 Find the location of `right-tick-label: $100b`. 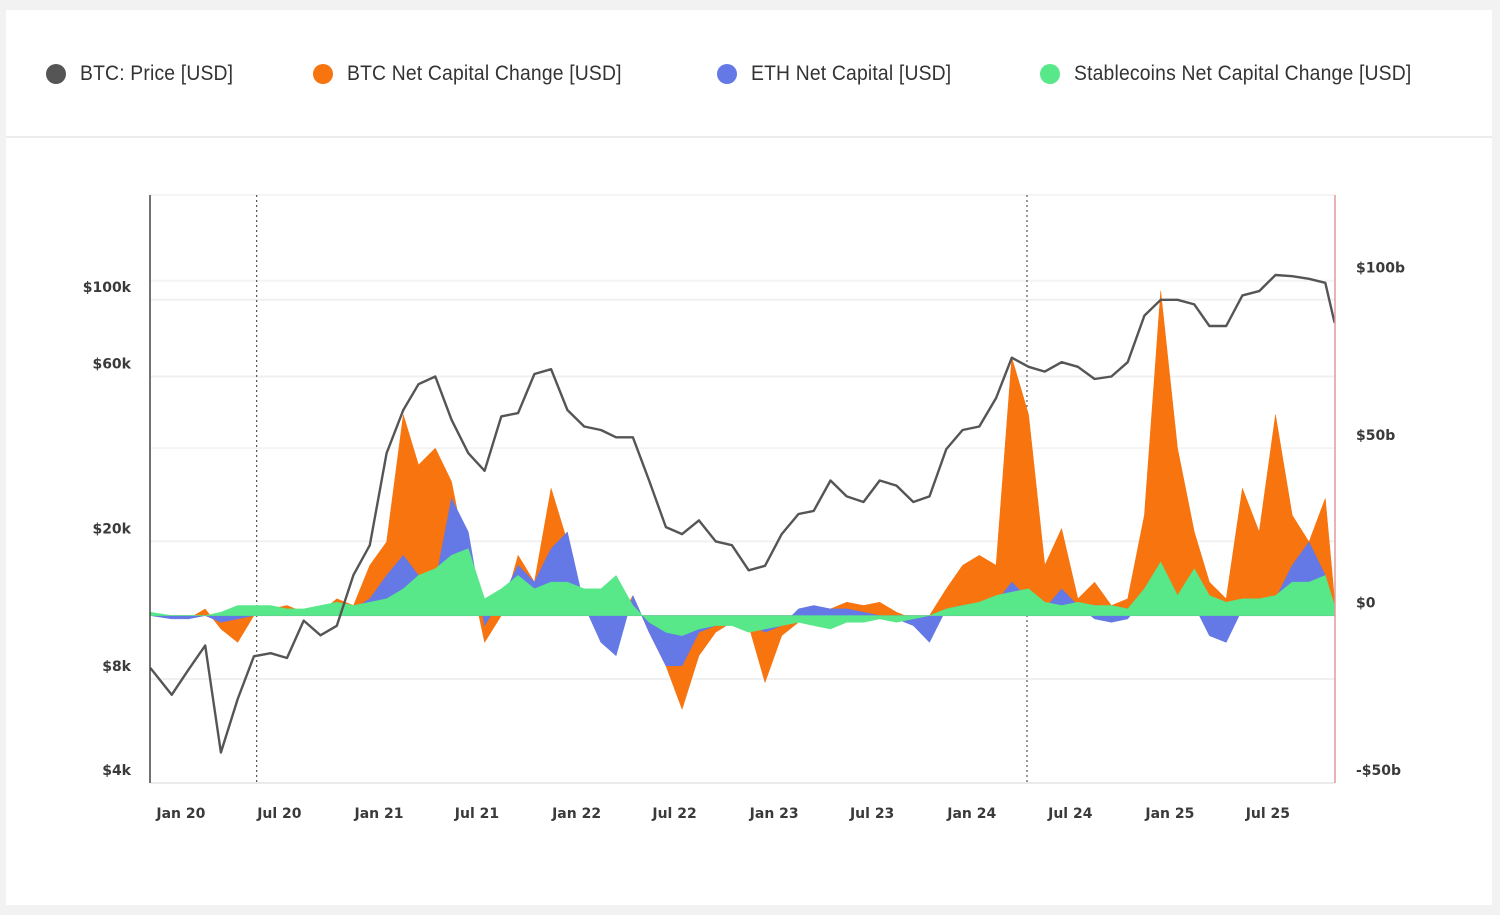

right-tick-label: $100b is located at coordinates (1380, 269).